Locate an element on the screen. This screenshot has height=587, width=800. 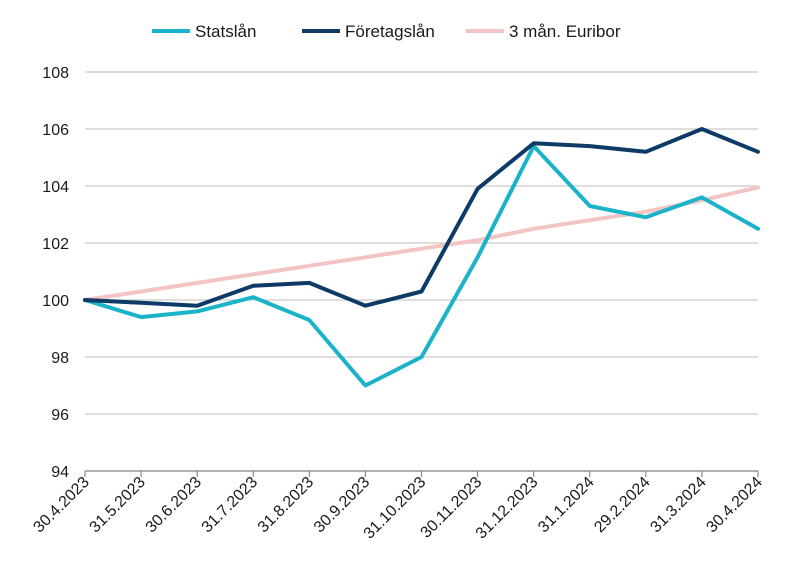
legend: Statslån Företagslån 3 mån. Euribor is located at coordinates (386, 31).